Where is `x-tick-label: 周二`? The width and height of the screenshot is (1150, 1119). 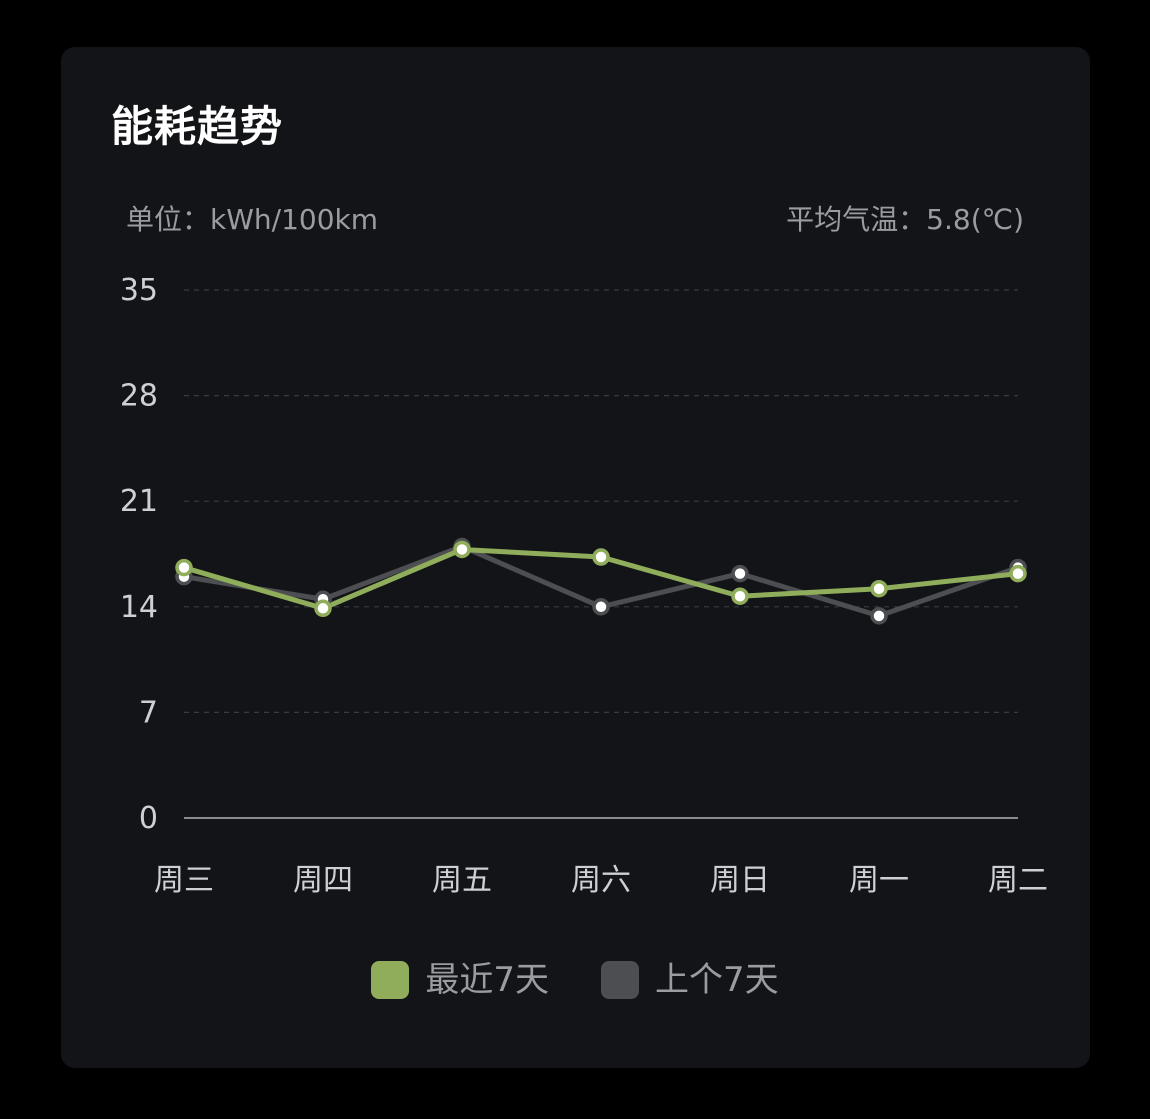
x-tick-label: 周二 is located at coordinates (1018, 880).